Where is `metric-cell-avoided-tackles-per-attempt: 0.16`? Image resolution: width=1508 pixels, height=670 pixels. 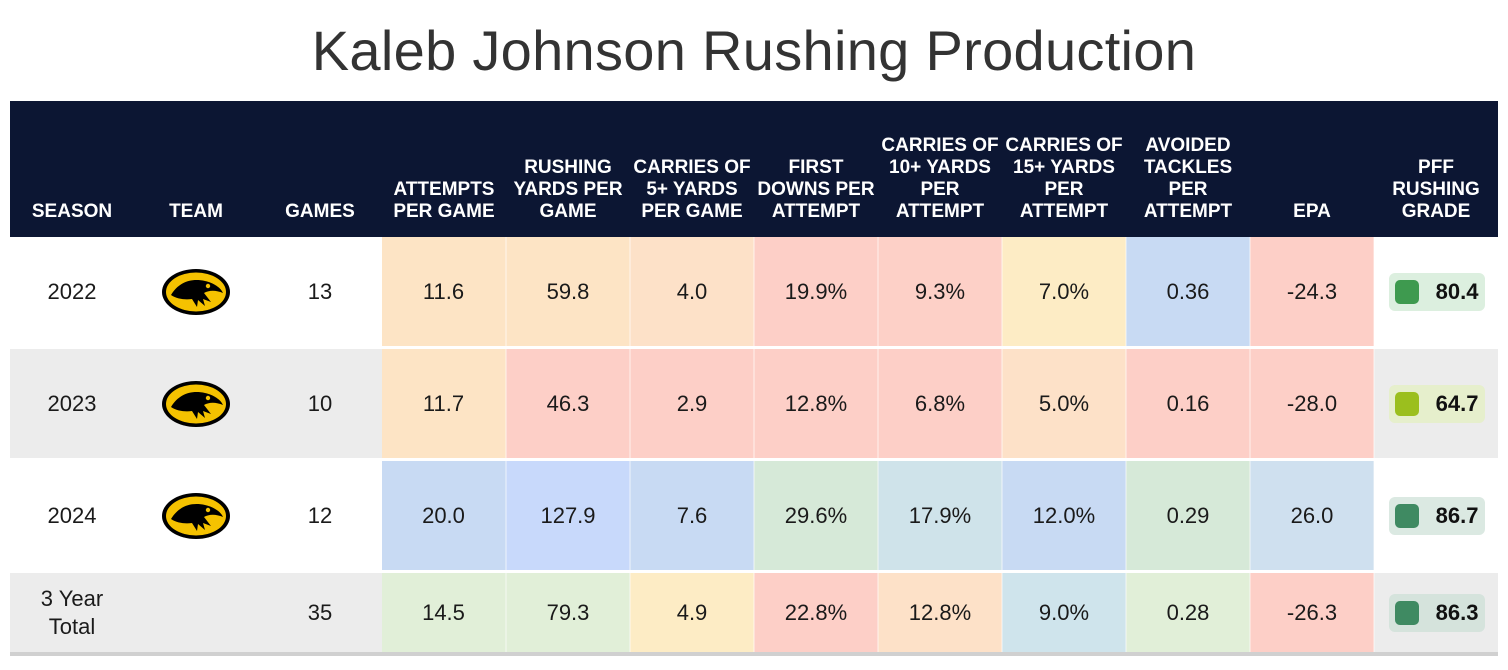 metric-cell-avoided-tackles-per-attempt: 0.16 is located at coordinates (1188, 404).